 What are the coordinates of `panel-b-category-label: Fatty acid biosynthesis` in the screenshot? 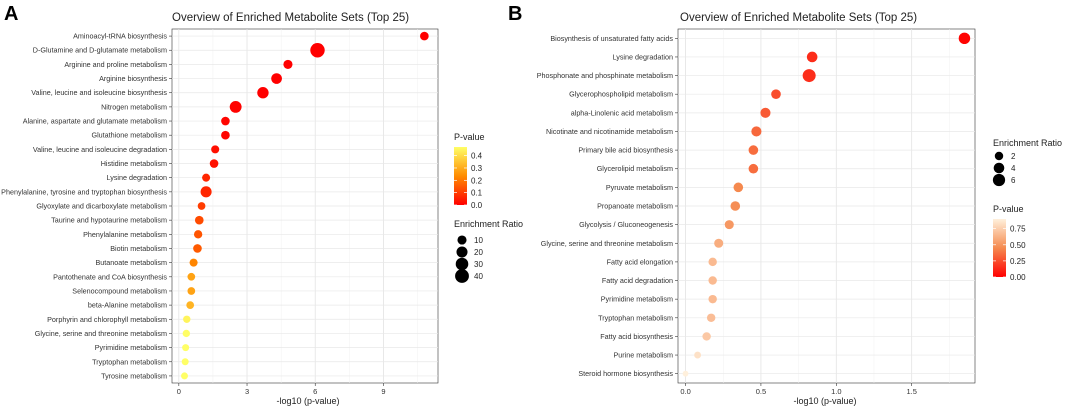 It's located at (636, 336).